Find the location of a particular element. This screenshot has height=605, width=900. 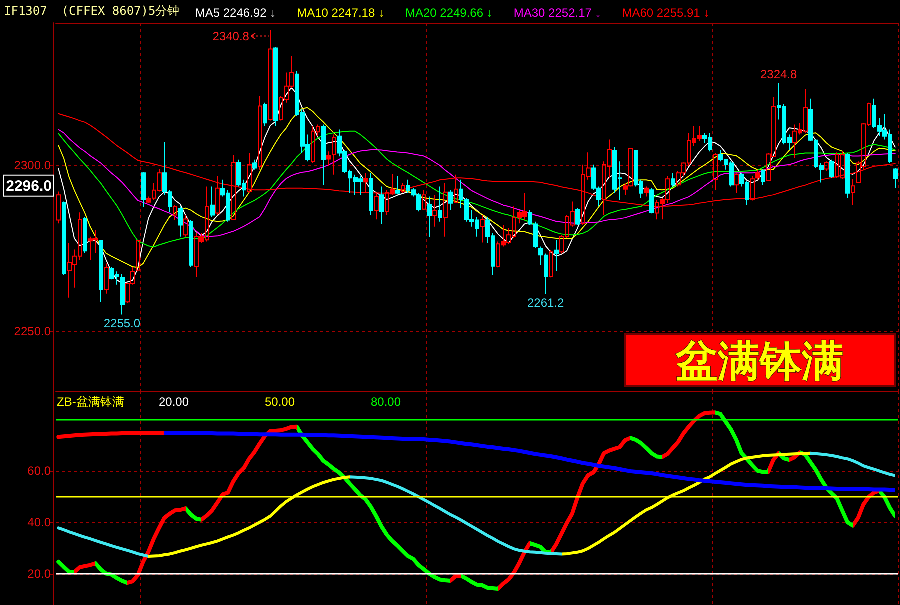

y-tick-label: 2250.0 is located at coordinates (33, 331).